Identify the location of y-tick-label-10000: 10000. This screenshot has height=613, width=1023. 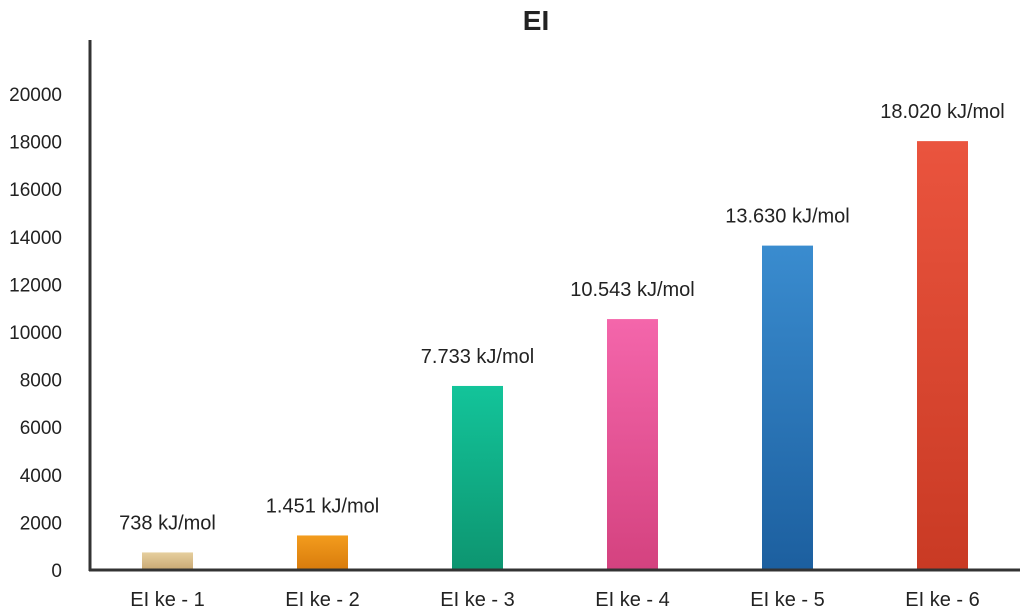
(35, 333).